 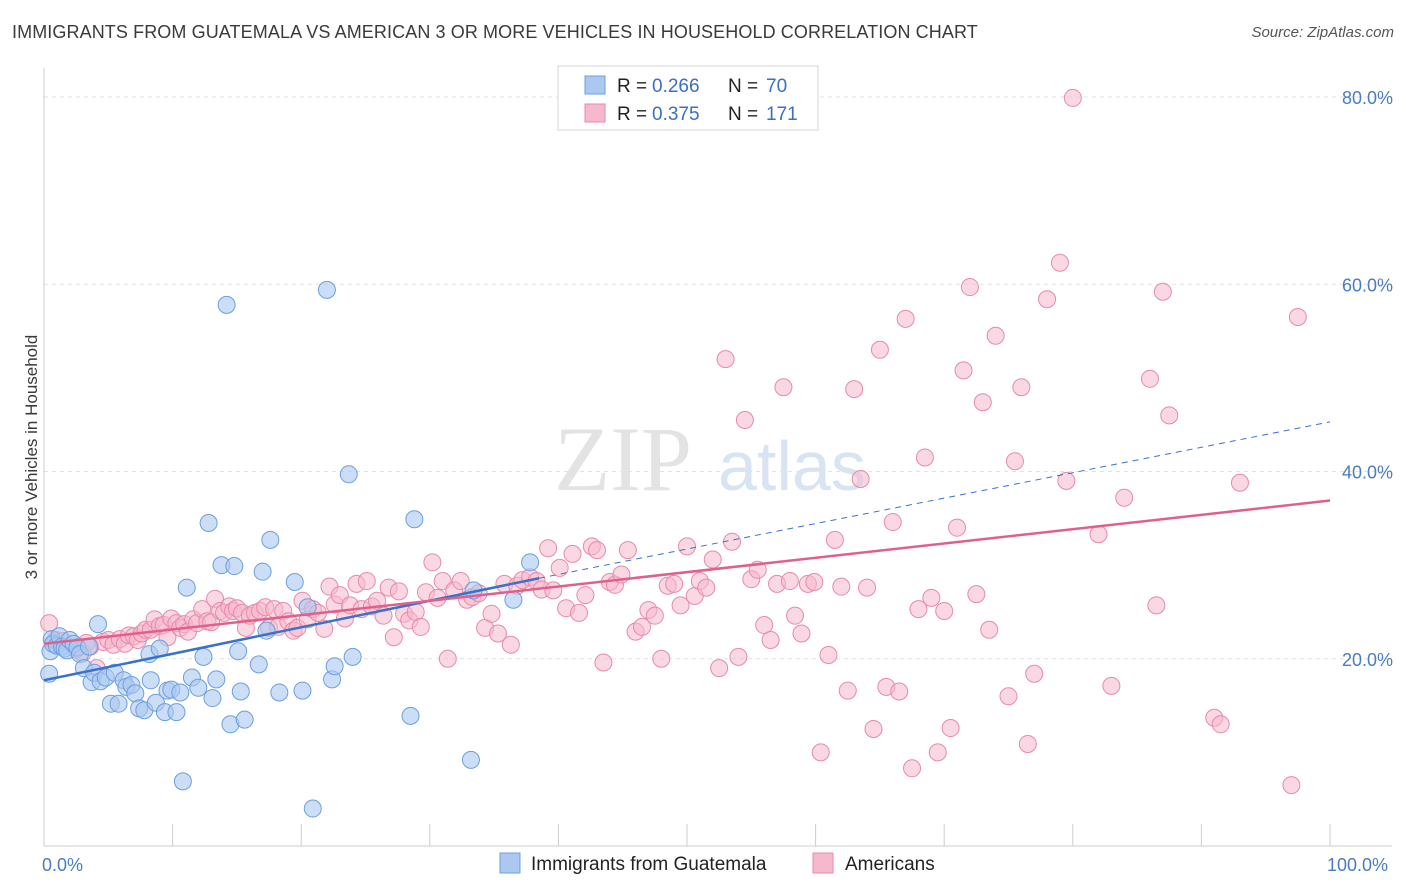 I want to click on y-tick-label-20: 20.0%, so click(x=1367, y=660).